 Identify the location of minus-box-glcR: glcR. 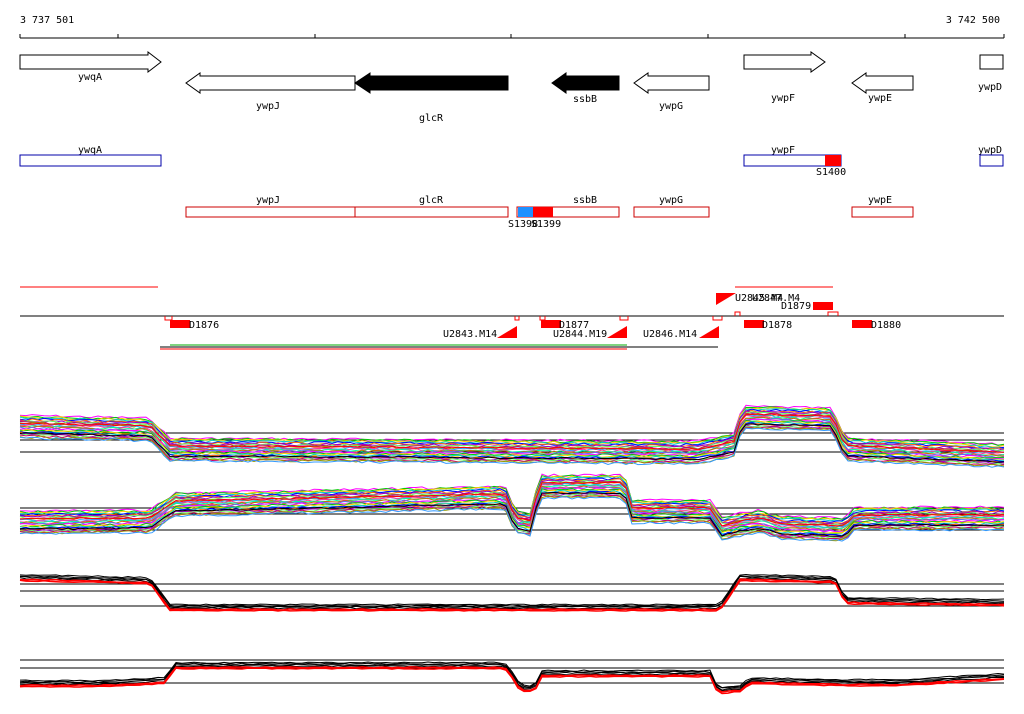
(431, 206).